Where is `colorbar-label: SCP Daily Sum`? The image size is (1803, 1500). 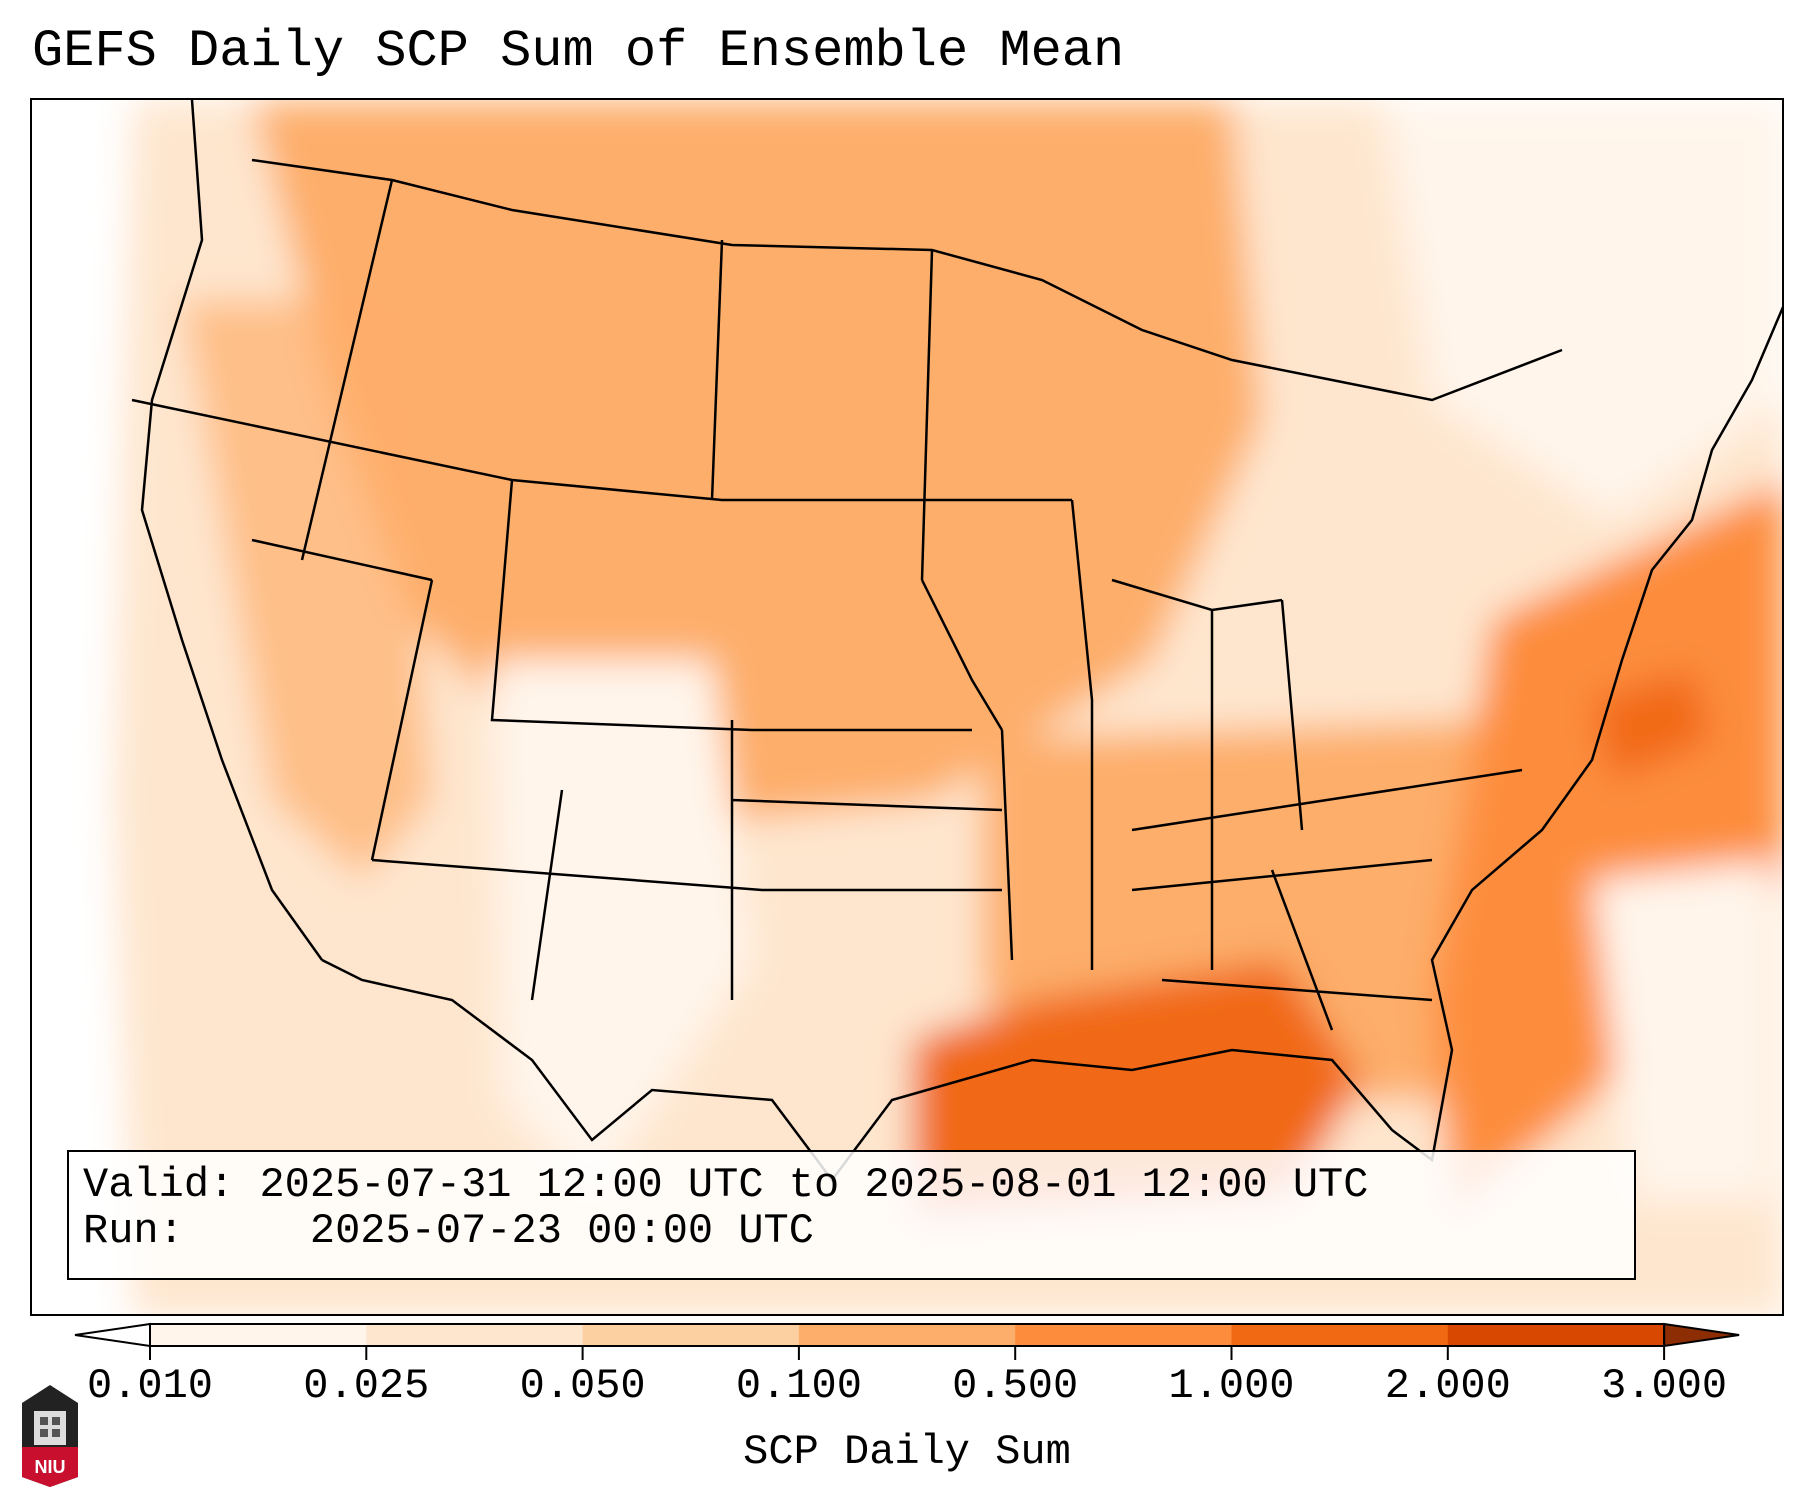
colorbar-label: SCP Daily Sum is located at coordinates (907, 1452).